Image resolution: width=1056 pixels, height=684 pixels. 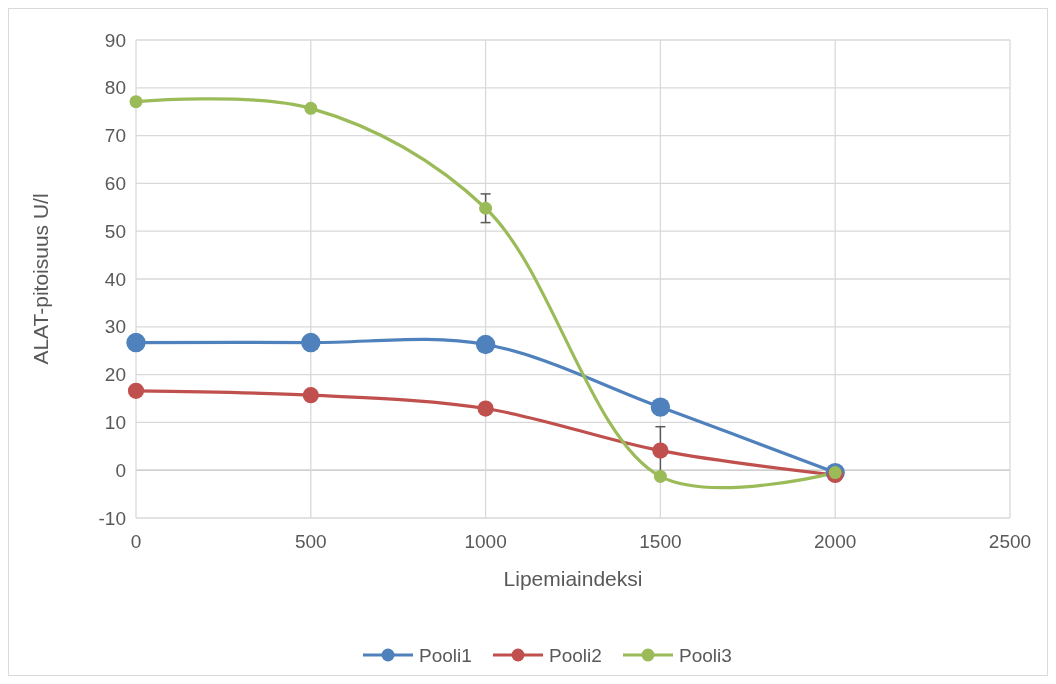 What do you see at coordinates (115, 327) in the screenshot?
I see `y-tick-label: 30` at bounding box center [115, 327].